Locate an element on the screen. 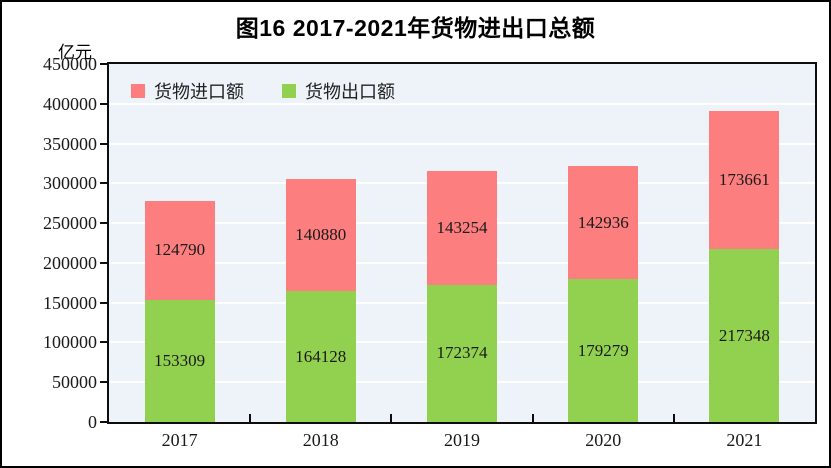 The width and height of the screenshot is (831, 468). y-tick-label-100000: 100000 is located at coordinates (70, 342).